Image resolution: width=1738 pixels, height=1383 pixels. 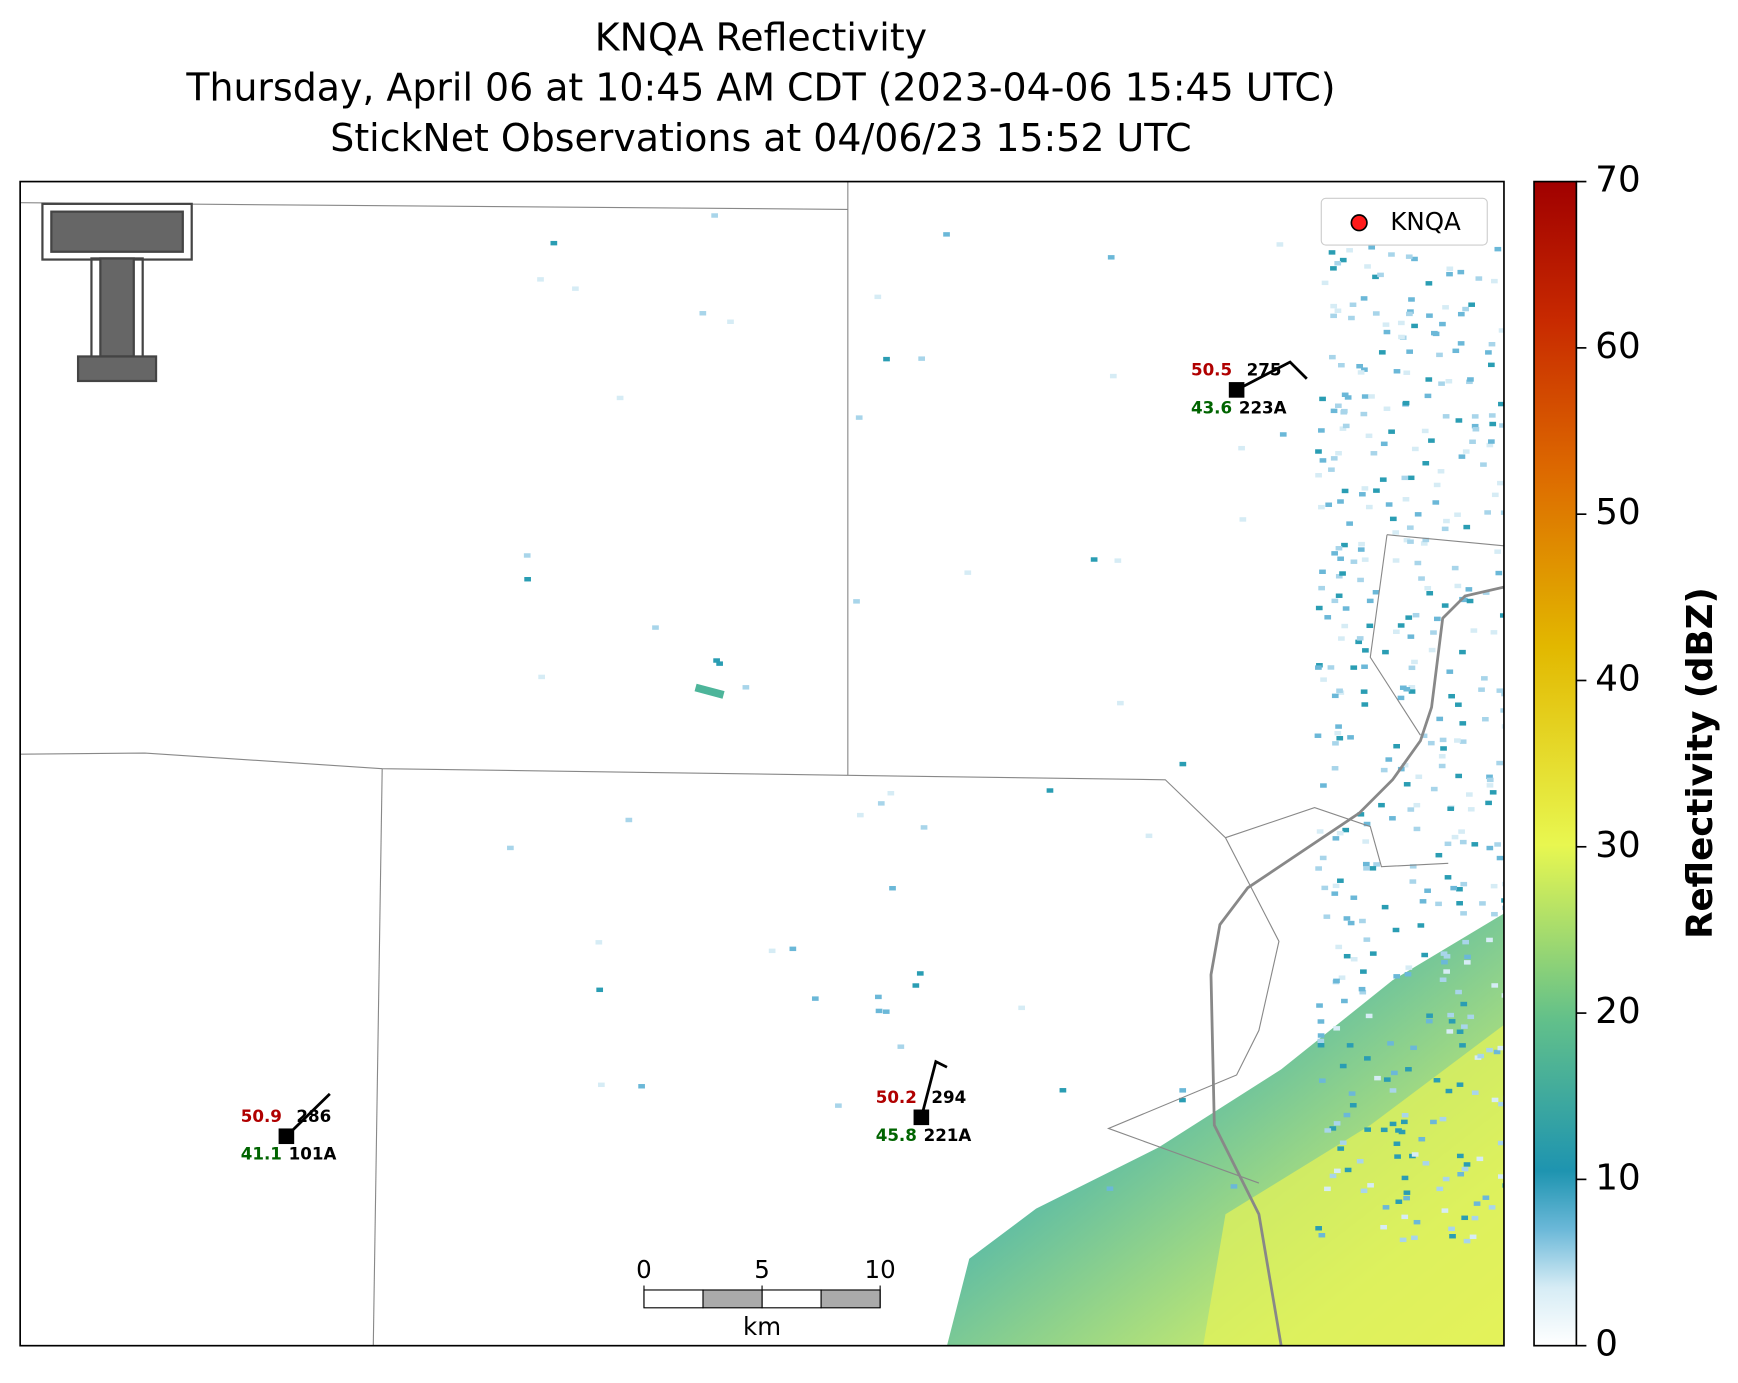 What do you see at coordinates (261, 1154) in the screenshot?
I see `dewpoint: 41.1` at bounding box center [261, 1154].